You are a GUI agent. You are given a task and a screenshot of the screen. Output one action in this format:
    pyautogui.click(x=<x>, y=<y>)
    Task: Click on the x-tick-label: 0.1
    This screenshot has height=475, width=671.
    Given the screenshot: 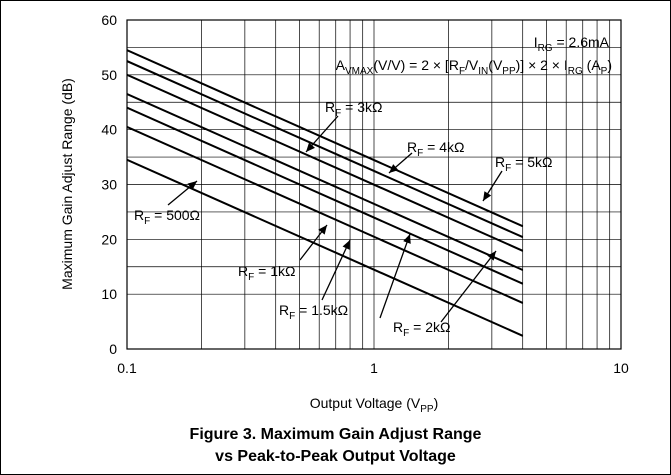 What is the action you would take?
    pyautogui.click(x=127, y=368)
    